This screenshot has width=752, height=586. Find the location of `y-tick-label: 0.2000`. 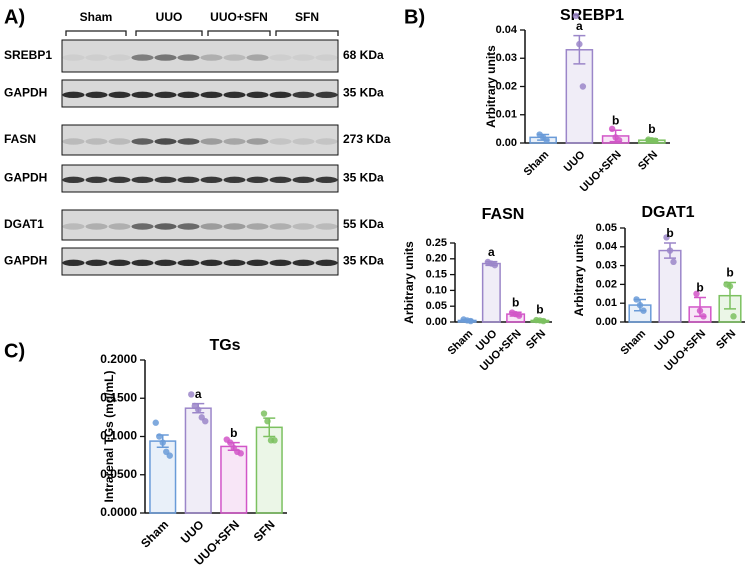

y-tick-label: 0.2000 is located at coordinates (118, 359).